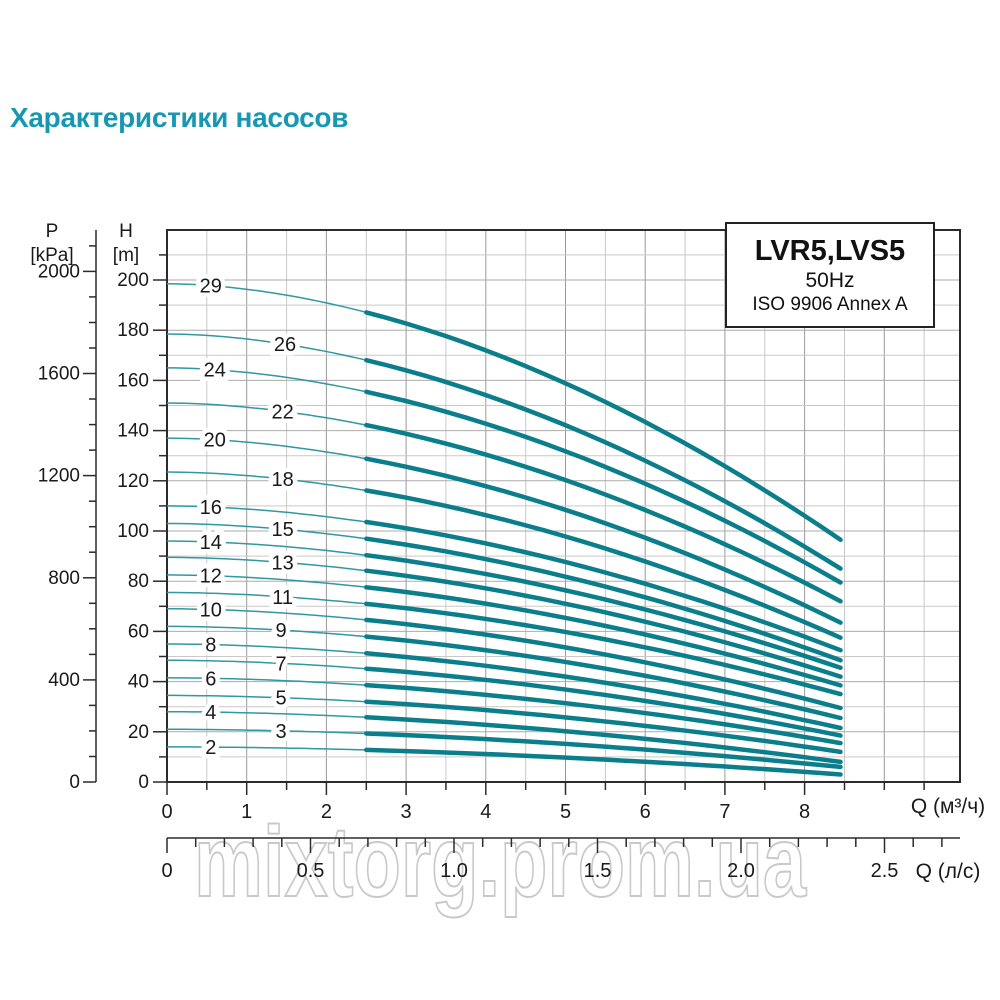 This screenshot has height=1000, width=1000. Describe the element at coordinates (724, 812) in the screenshot. I see `flow-m3h-tick-label: 7` at that location.